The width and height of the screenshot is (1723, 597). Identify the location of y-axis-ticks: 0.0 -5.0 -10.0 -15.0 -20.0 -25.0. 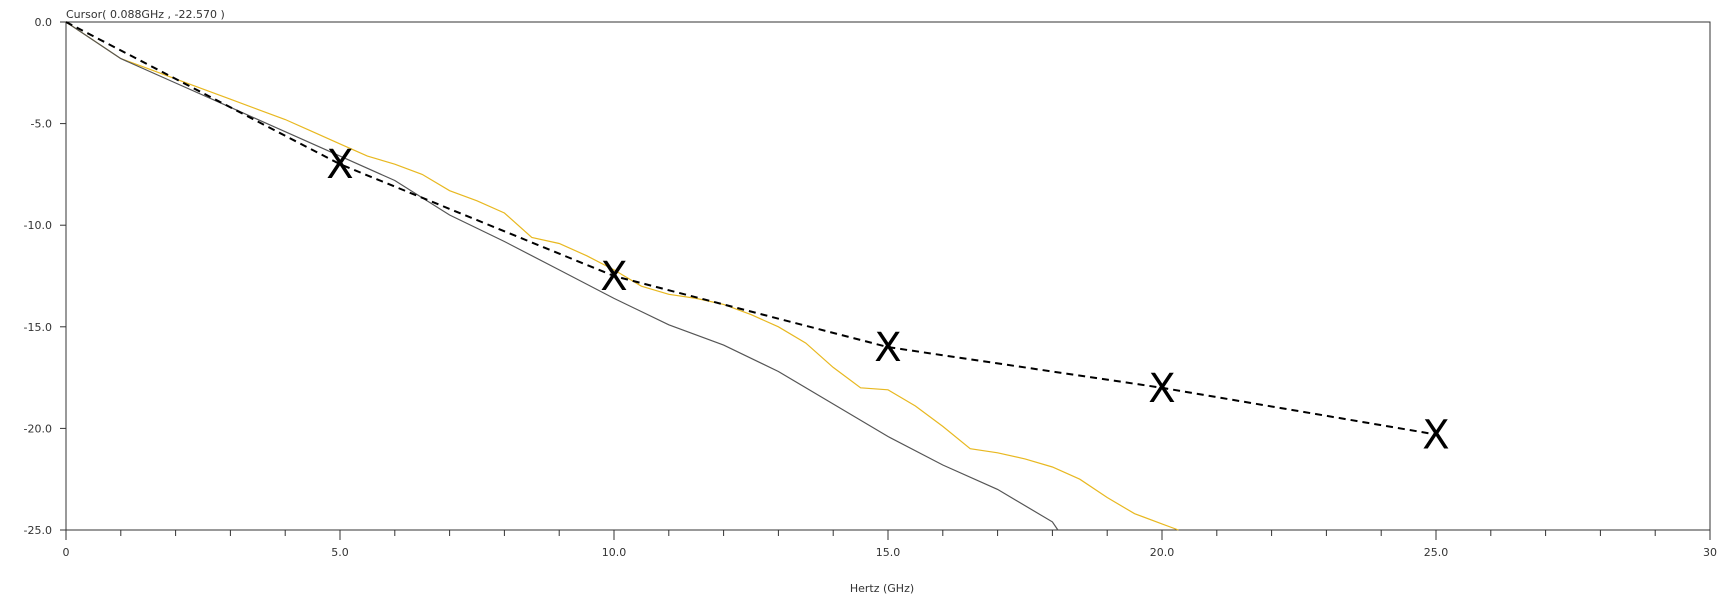
(45, 276).